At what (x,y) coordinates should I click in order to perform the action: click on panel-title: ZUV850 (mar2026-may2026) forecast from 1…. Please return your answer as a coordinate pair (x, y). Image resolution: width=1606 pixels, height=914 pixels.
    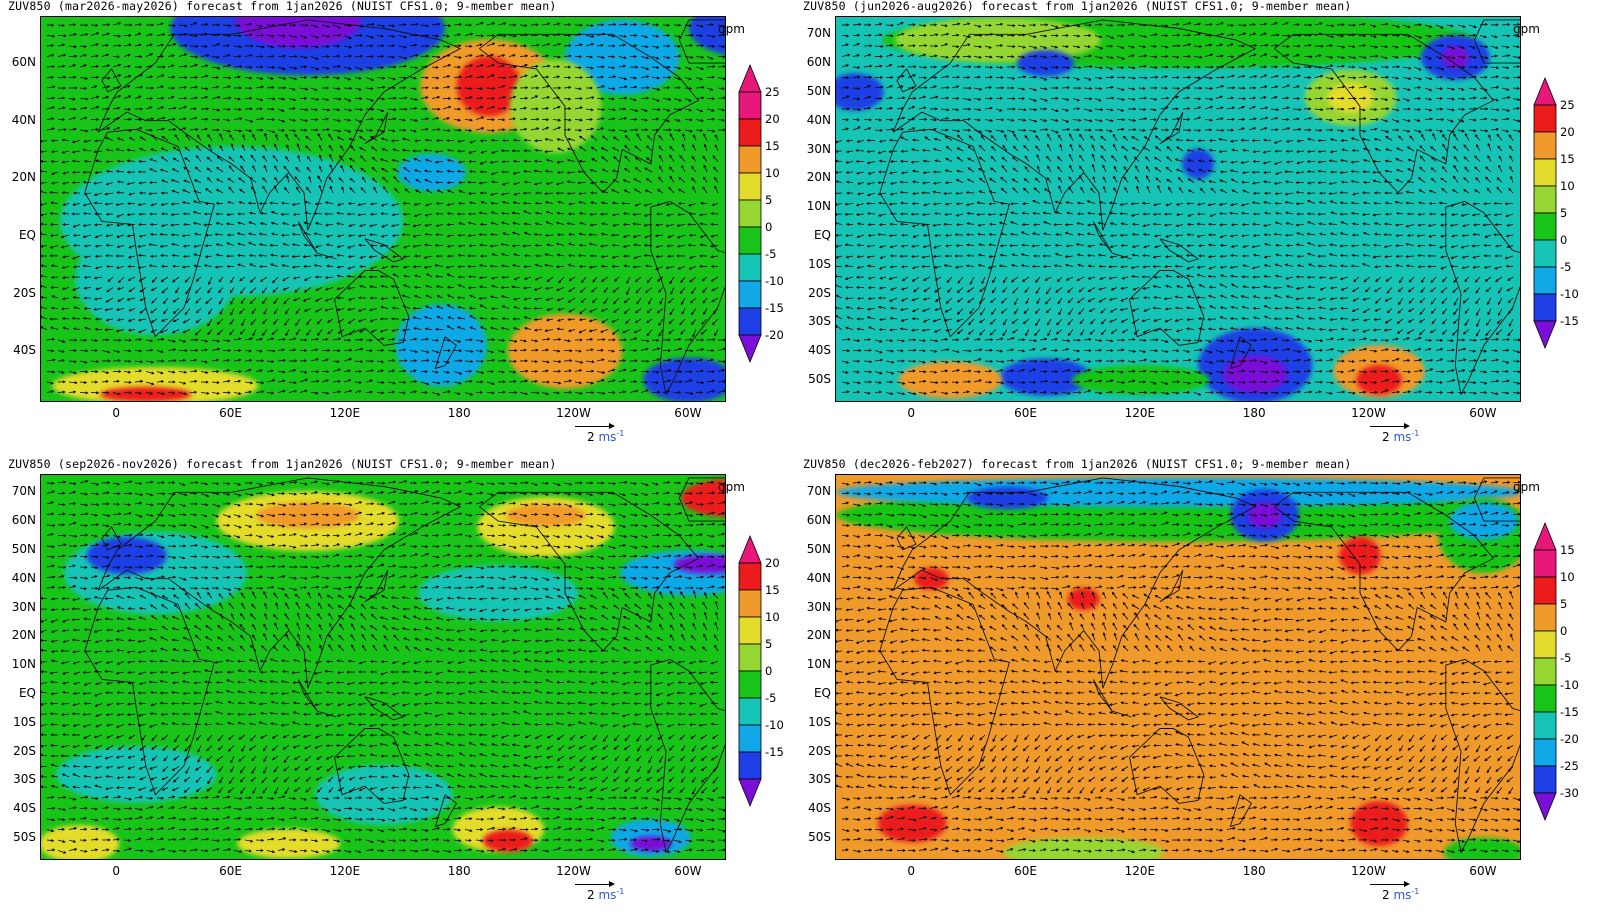
    Looking at the image, I should click on (282, 6).